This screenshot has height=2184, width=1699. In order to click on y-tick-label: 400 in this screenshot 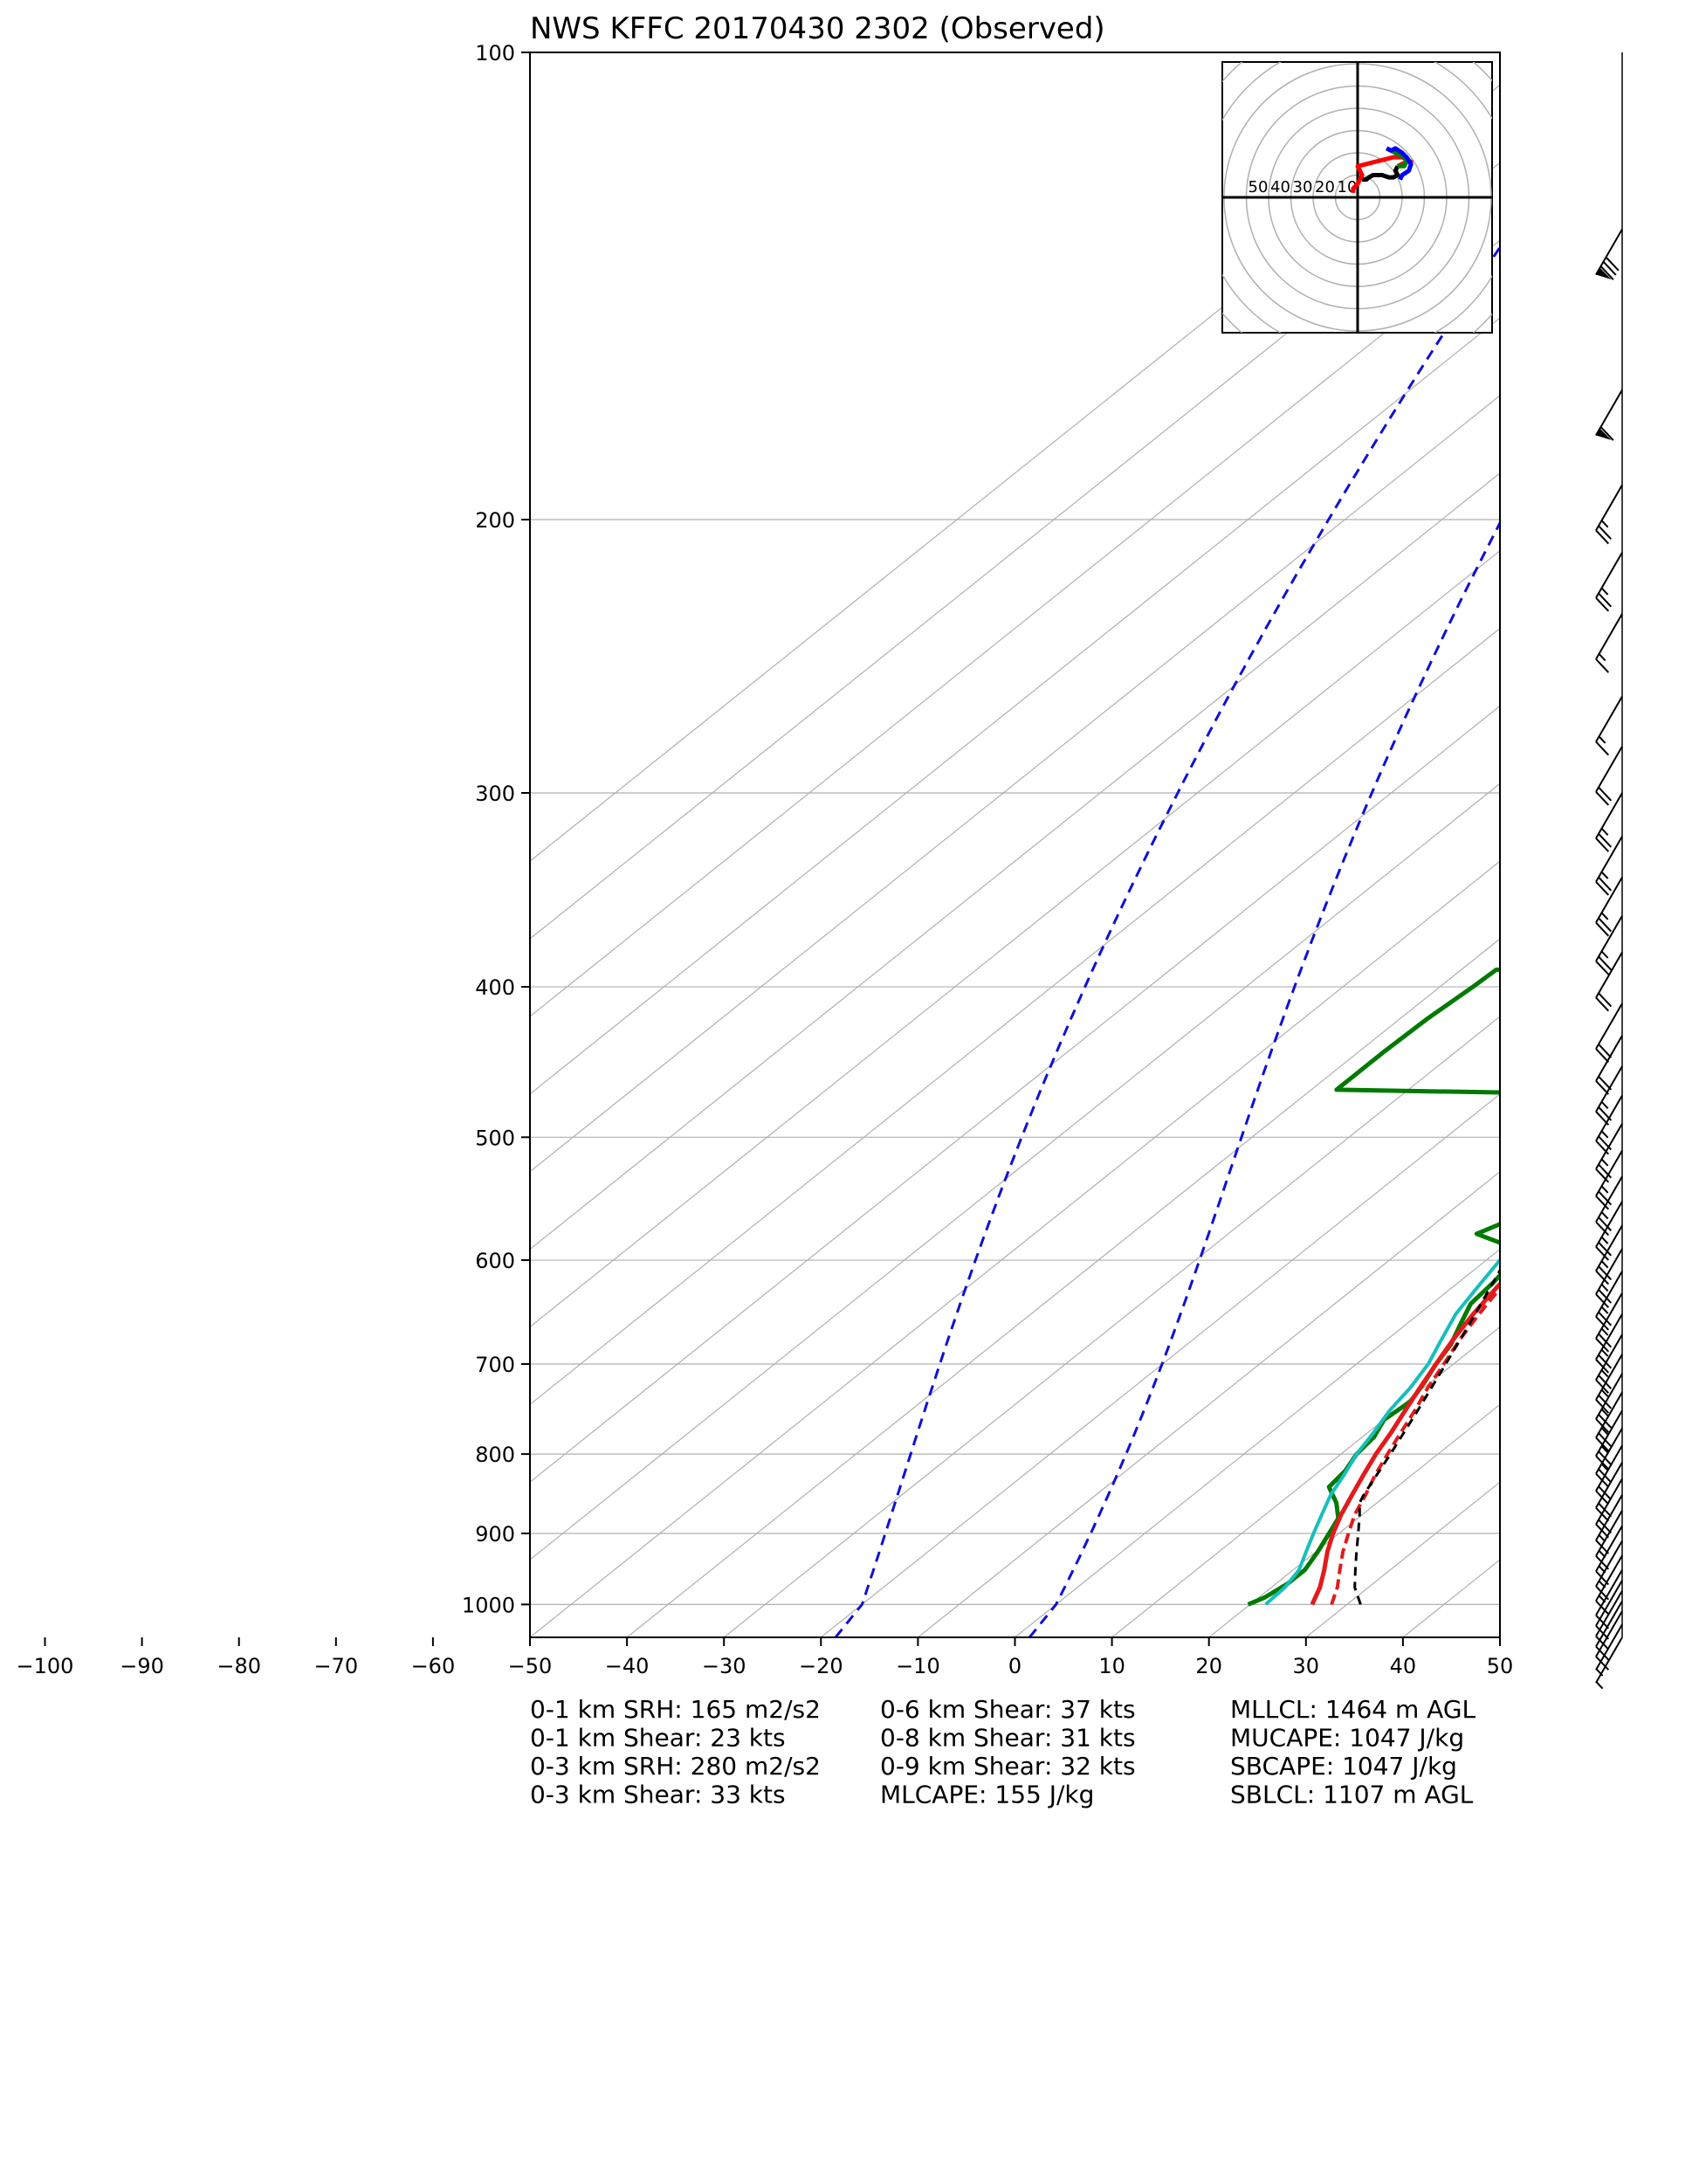, I will do `click(495, 987)`.